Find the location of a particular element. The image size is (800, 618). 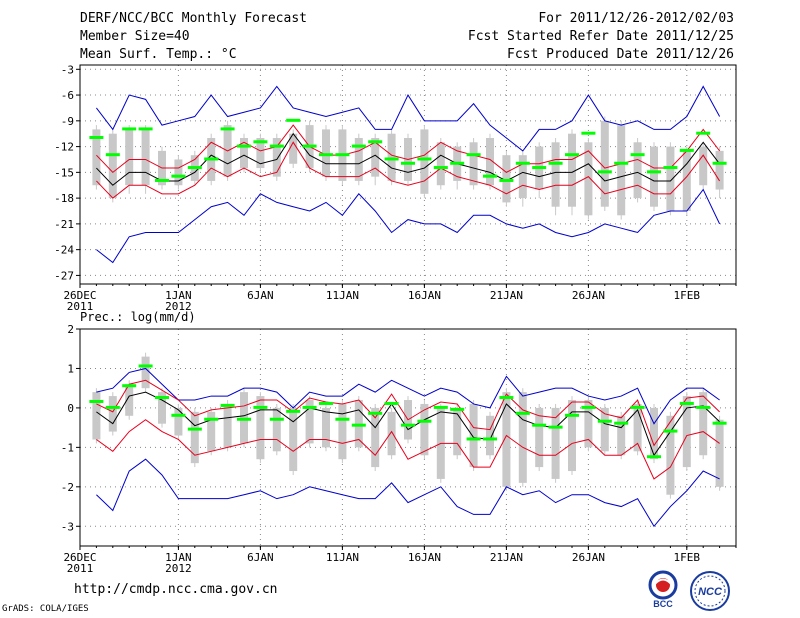

bcc-logo-arc-icon is located at coordinates (663, 582).